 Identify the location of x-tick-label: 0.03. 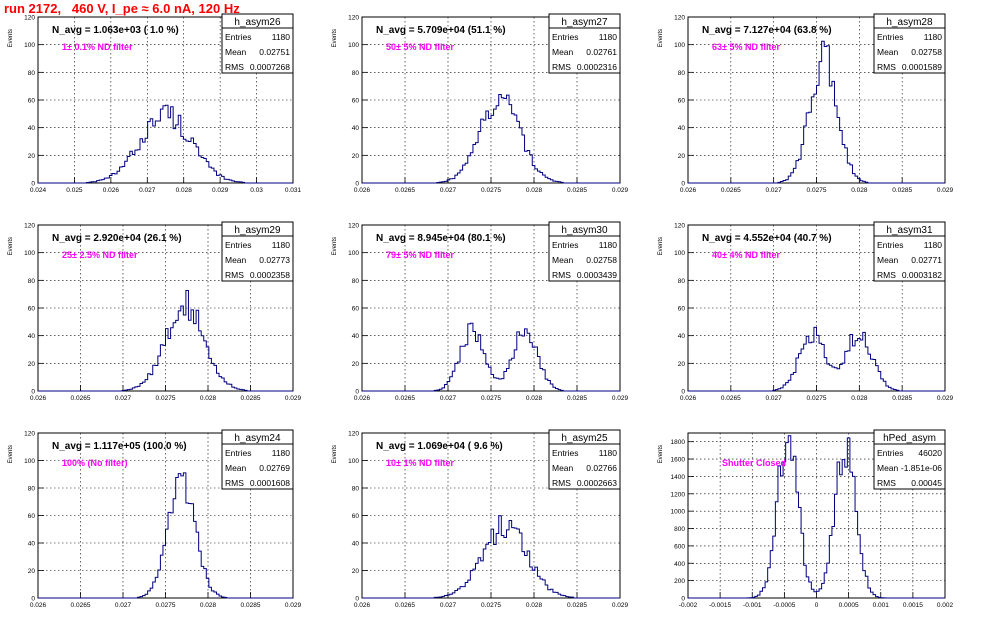
(256, 190).